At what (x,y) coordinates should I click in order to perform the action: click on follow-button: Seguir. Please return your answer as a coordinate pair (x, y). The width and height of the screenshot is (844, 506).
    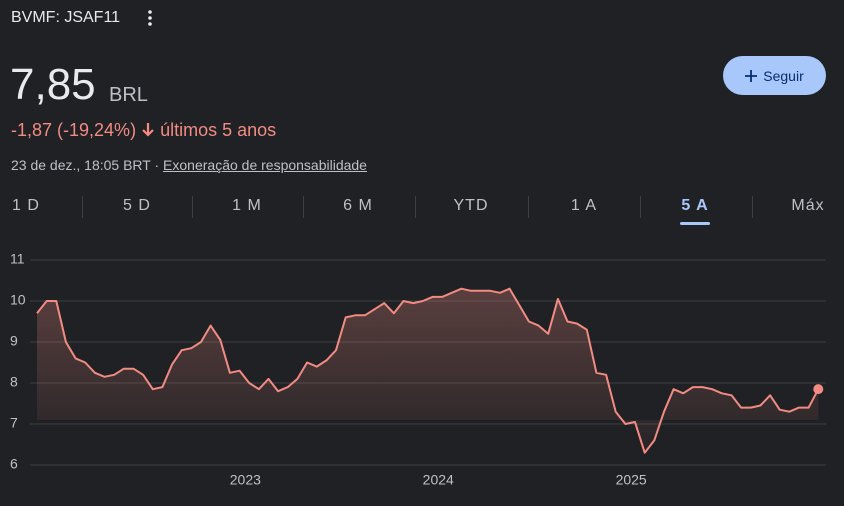
    Looking at the image, I should click on (774, 75).